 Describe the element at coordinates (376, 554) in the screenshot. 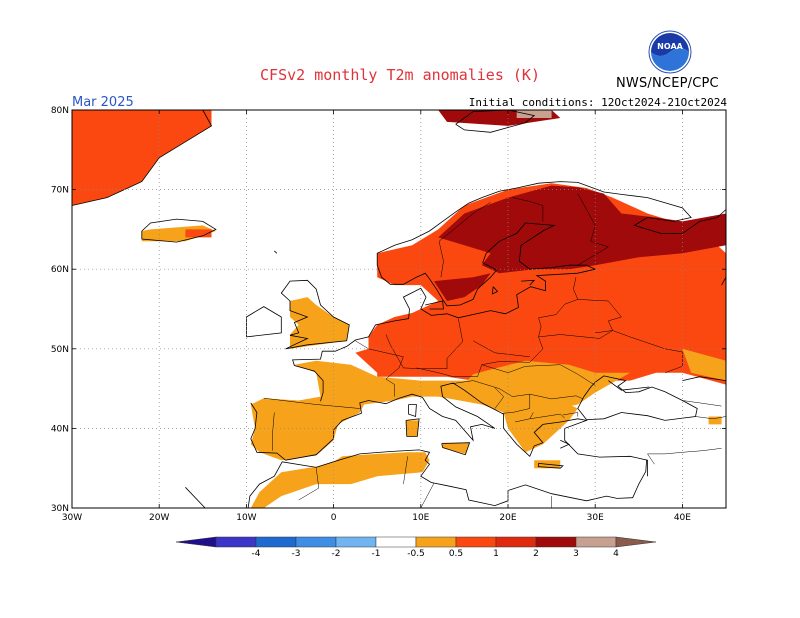

I see `colorbar-label: -1` at that location.